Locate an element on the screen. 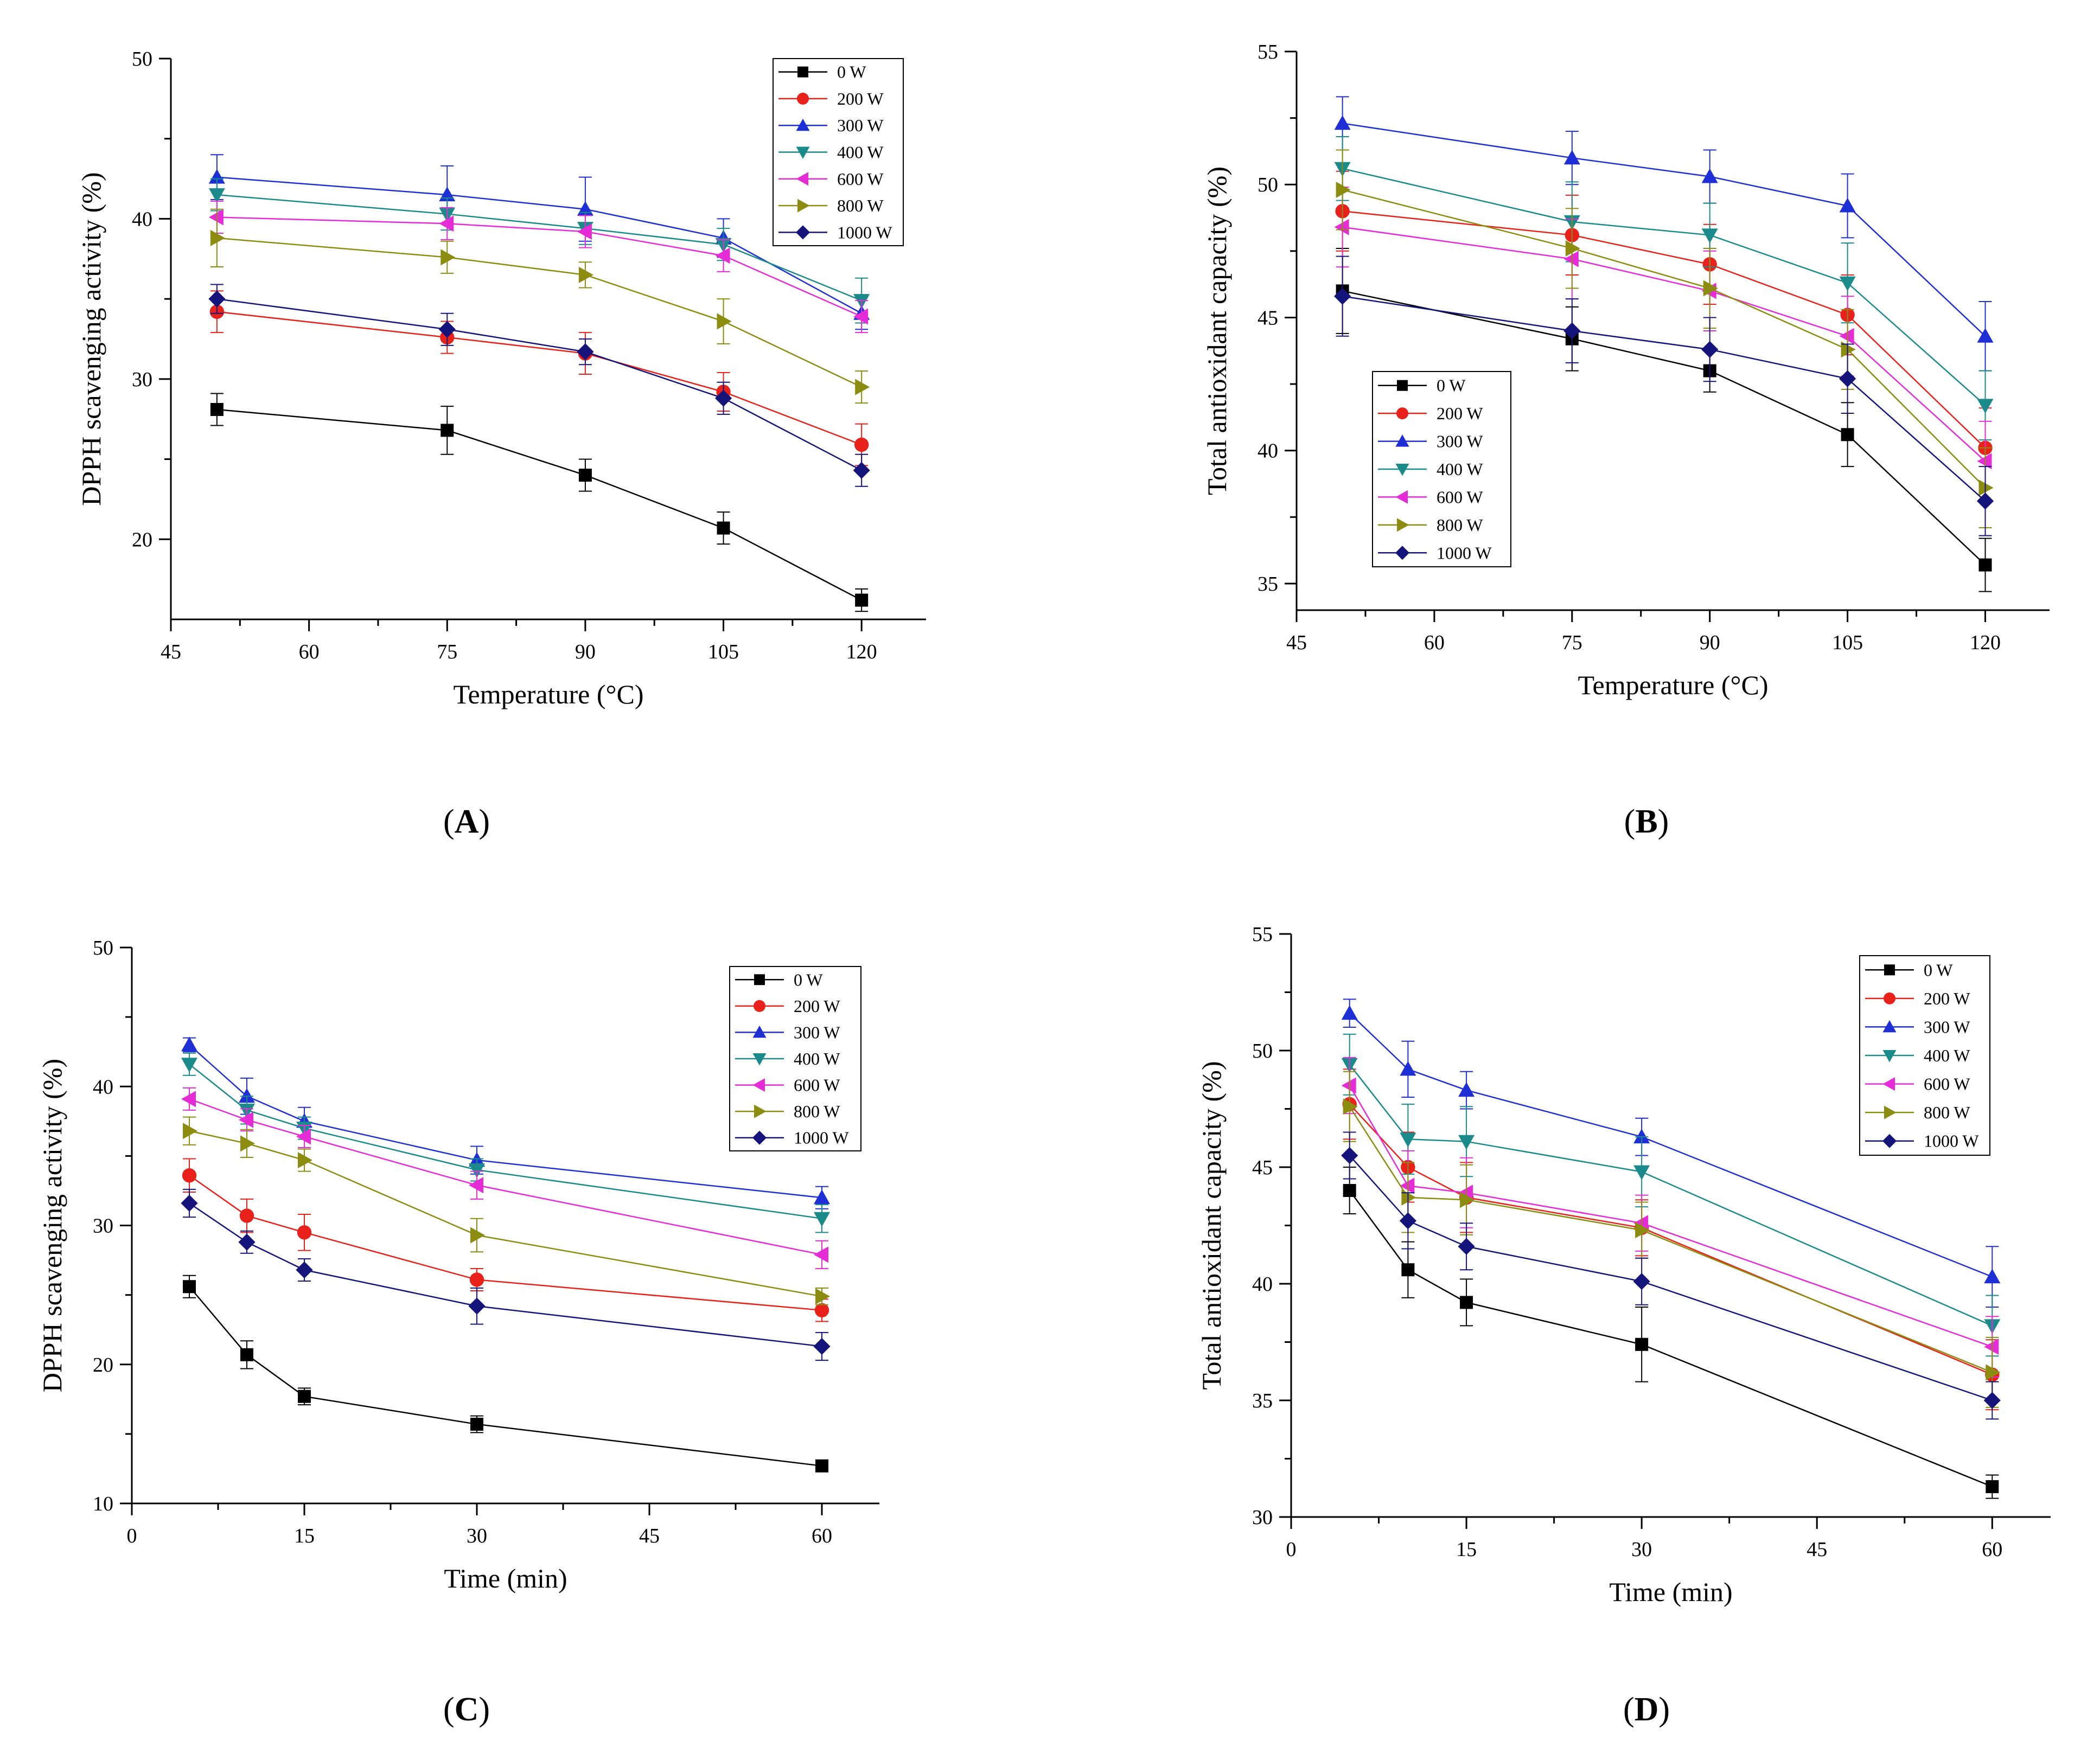 The image size is (2100, 1754). series-1000w-a is located at coordinates (539, 385).